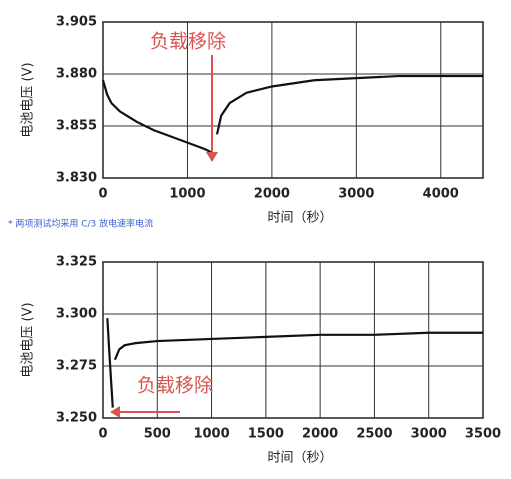 The image size is (511, 479). I want to click on x-tick-label: 2500, so click(374, 434).